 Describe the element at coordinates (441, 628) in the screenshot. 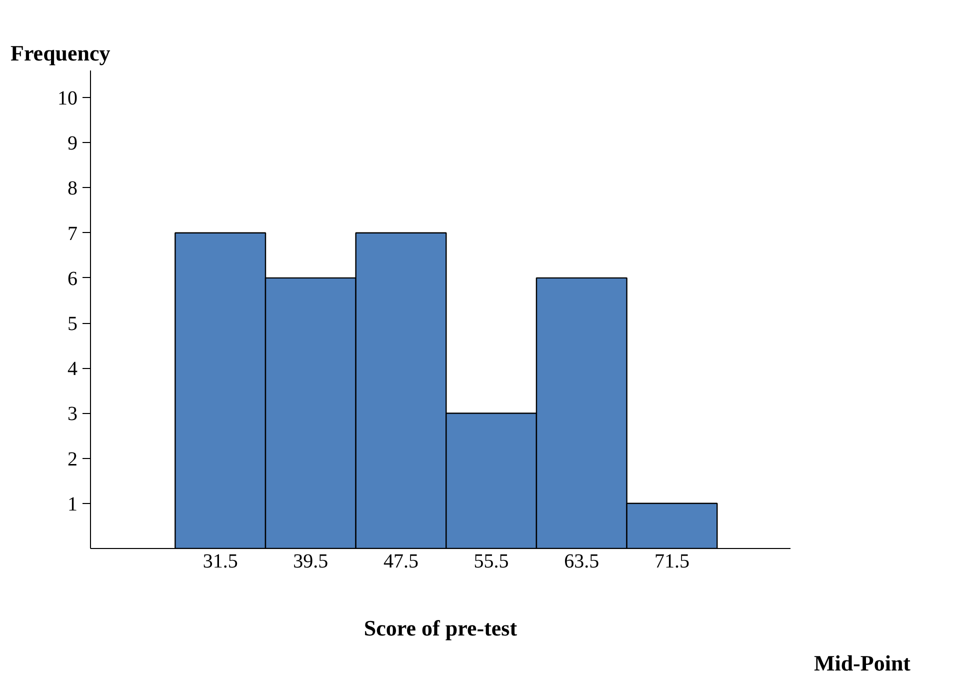

I see `x-axis-title: Score of pre-test` at that location.